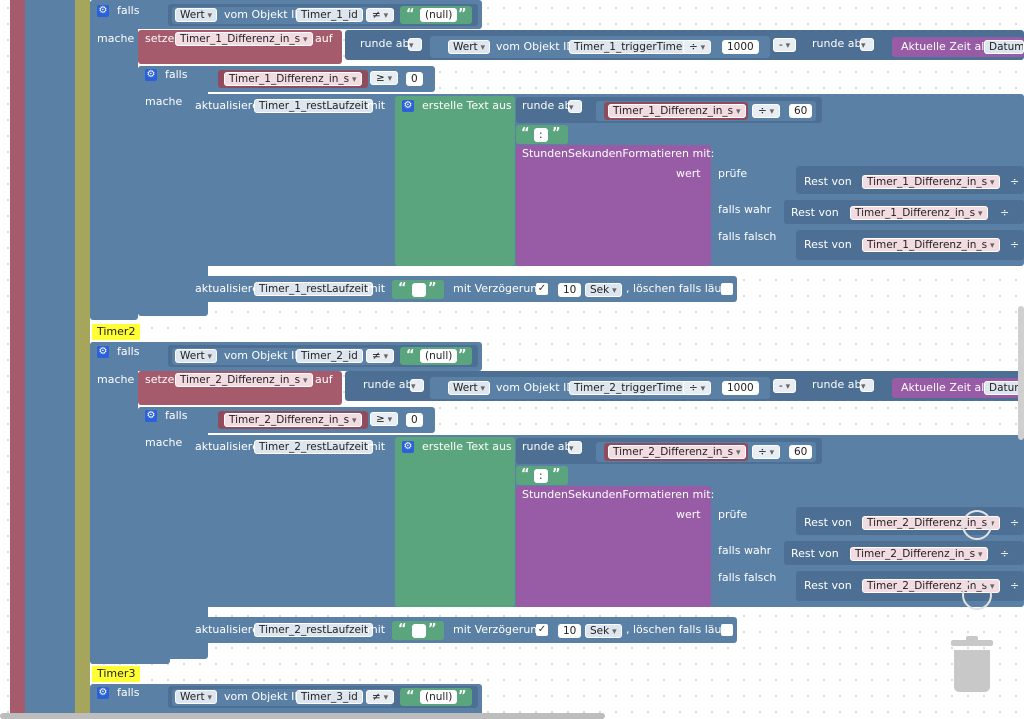  What do you see at coordinates (376, 288) in the screenshot?
I see `with-label: mit` at bounding box center [376, 288].